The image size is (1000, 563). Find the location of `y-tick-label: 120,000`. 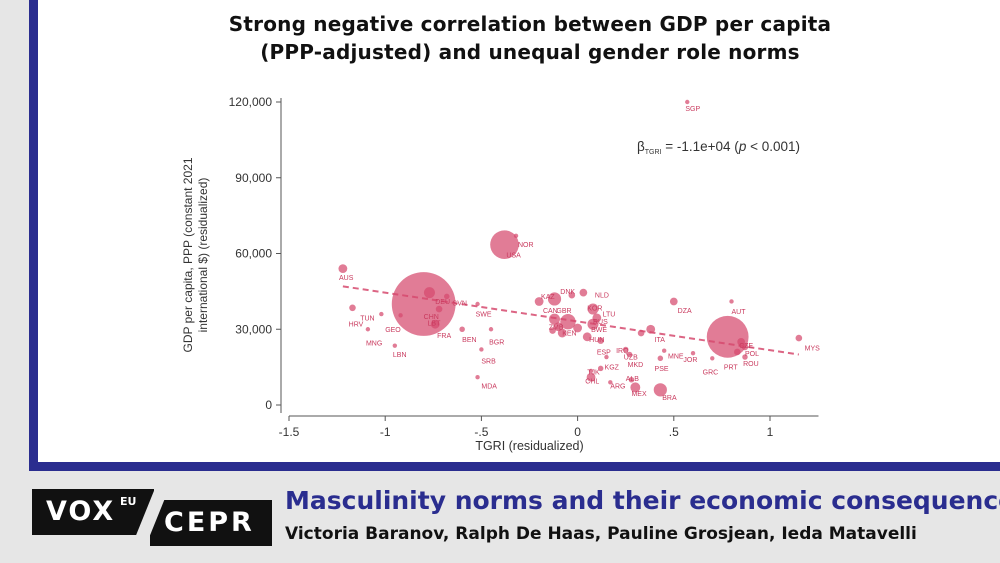

y-tick-label: 120,000 is located at coordinates (251, 102).